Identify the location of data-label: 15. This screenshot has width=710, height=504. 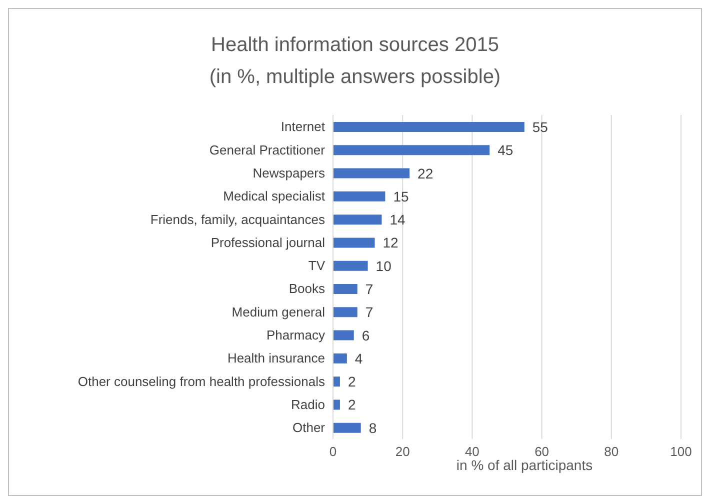
(401, 196).